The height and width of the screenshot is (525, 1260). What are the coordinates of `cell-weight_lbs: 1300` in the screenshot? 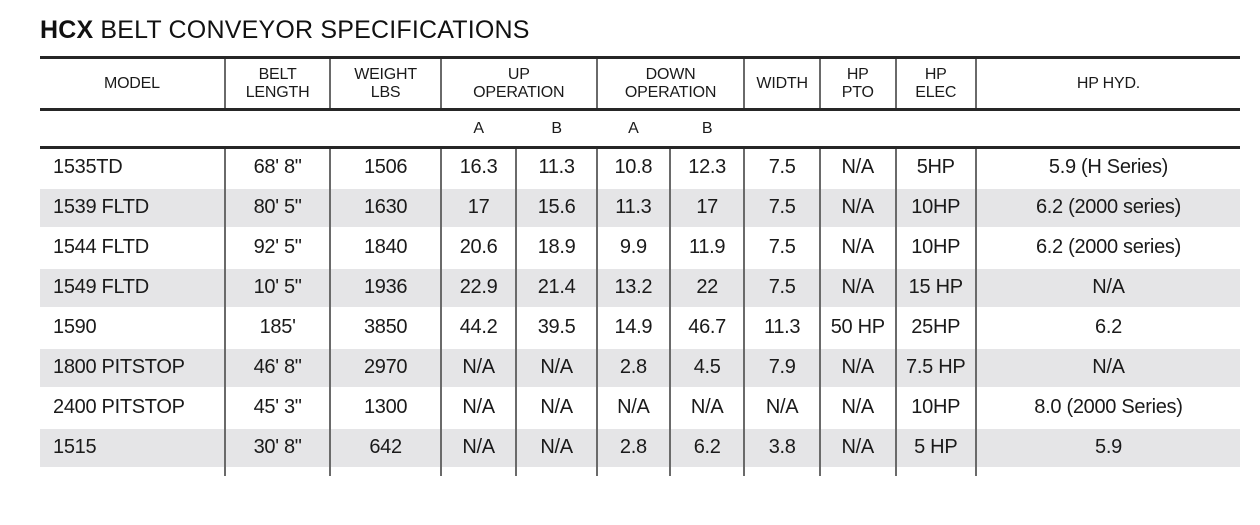 It's located at (385, 407).